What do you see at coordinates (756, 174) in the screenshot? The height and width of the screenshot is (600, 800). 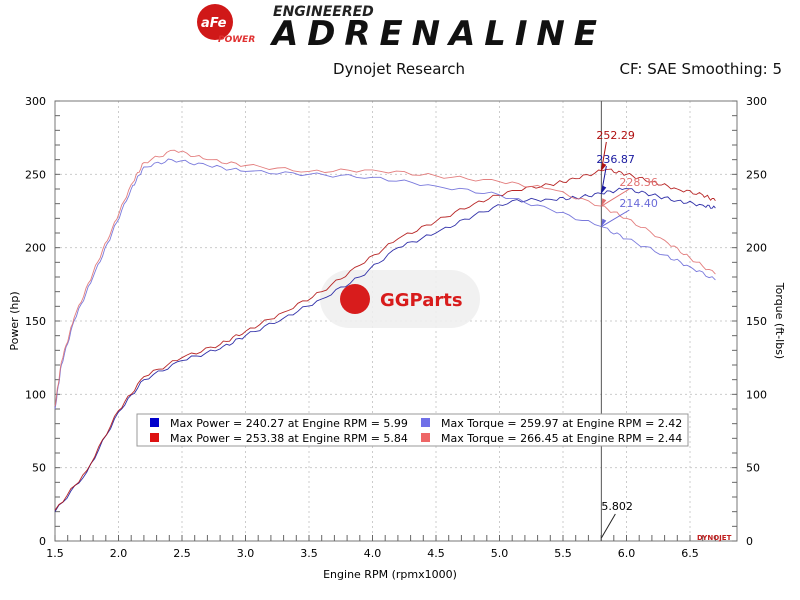 I see `y2-tick-label: 250` at bounding box center [756, 174].